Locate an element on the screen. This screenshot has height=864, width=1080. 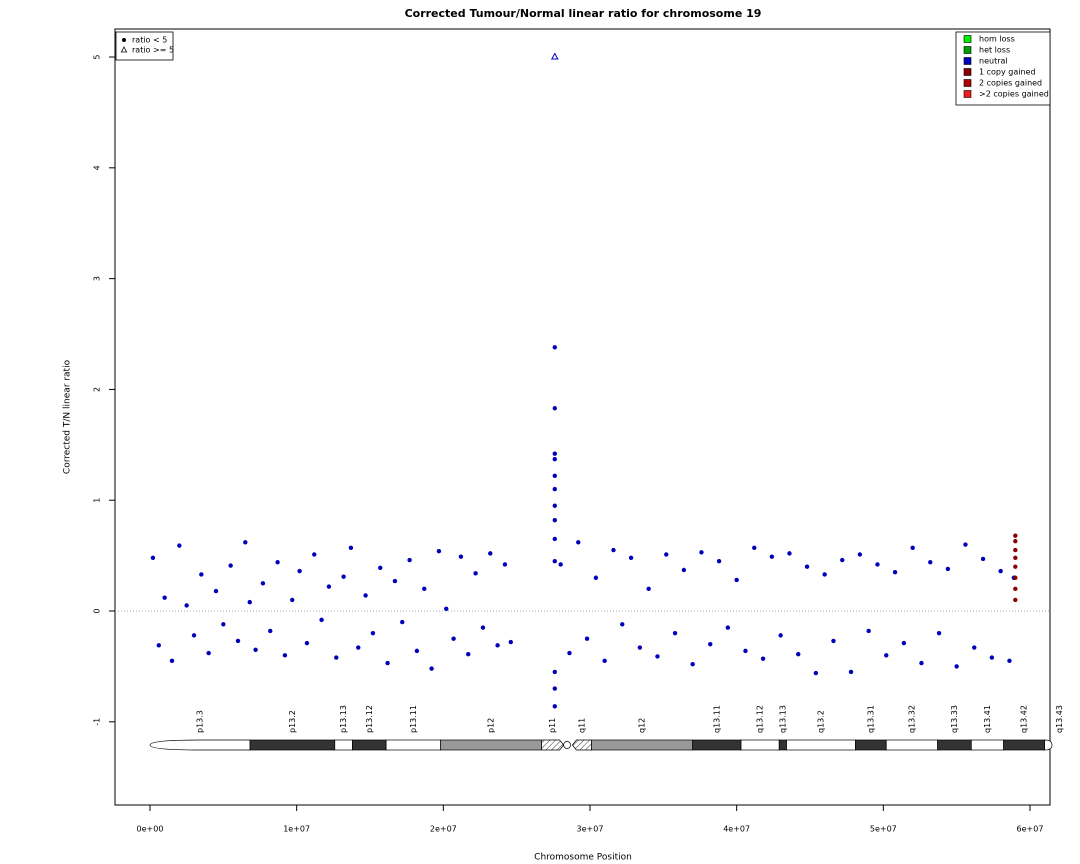
x-tick-label: 5e+07 is located at coordinates (883, 829).